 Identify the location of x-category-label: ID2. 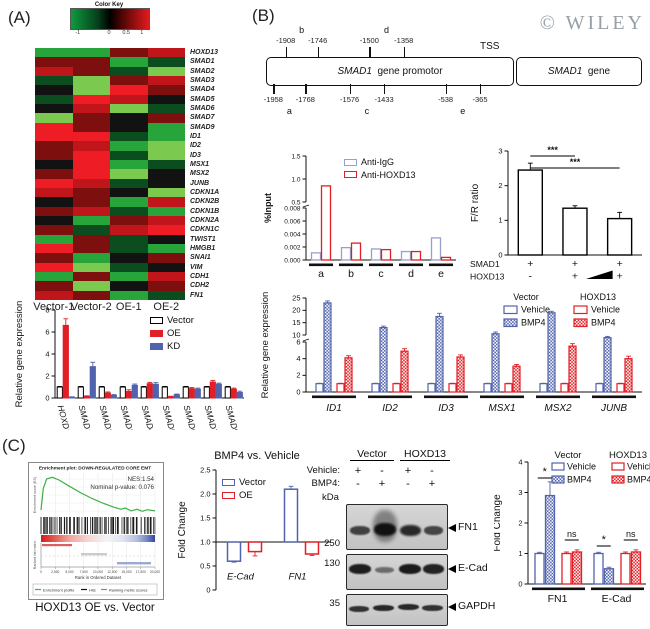
(390, 408).